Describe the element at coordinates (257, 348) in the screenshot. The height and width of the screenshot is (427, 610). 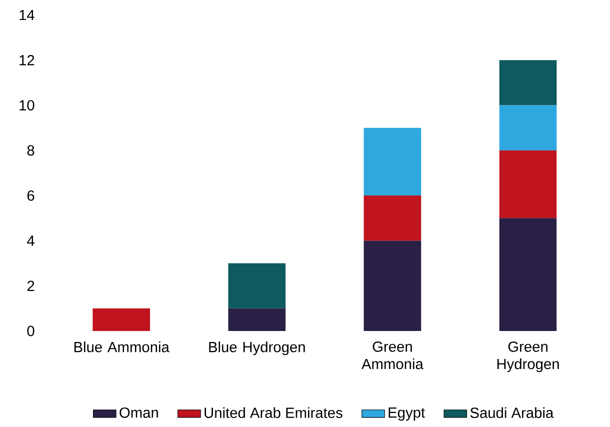
I see `x-tick-label: Blue Hydrogen` at that location.